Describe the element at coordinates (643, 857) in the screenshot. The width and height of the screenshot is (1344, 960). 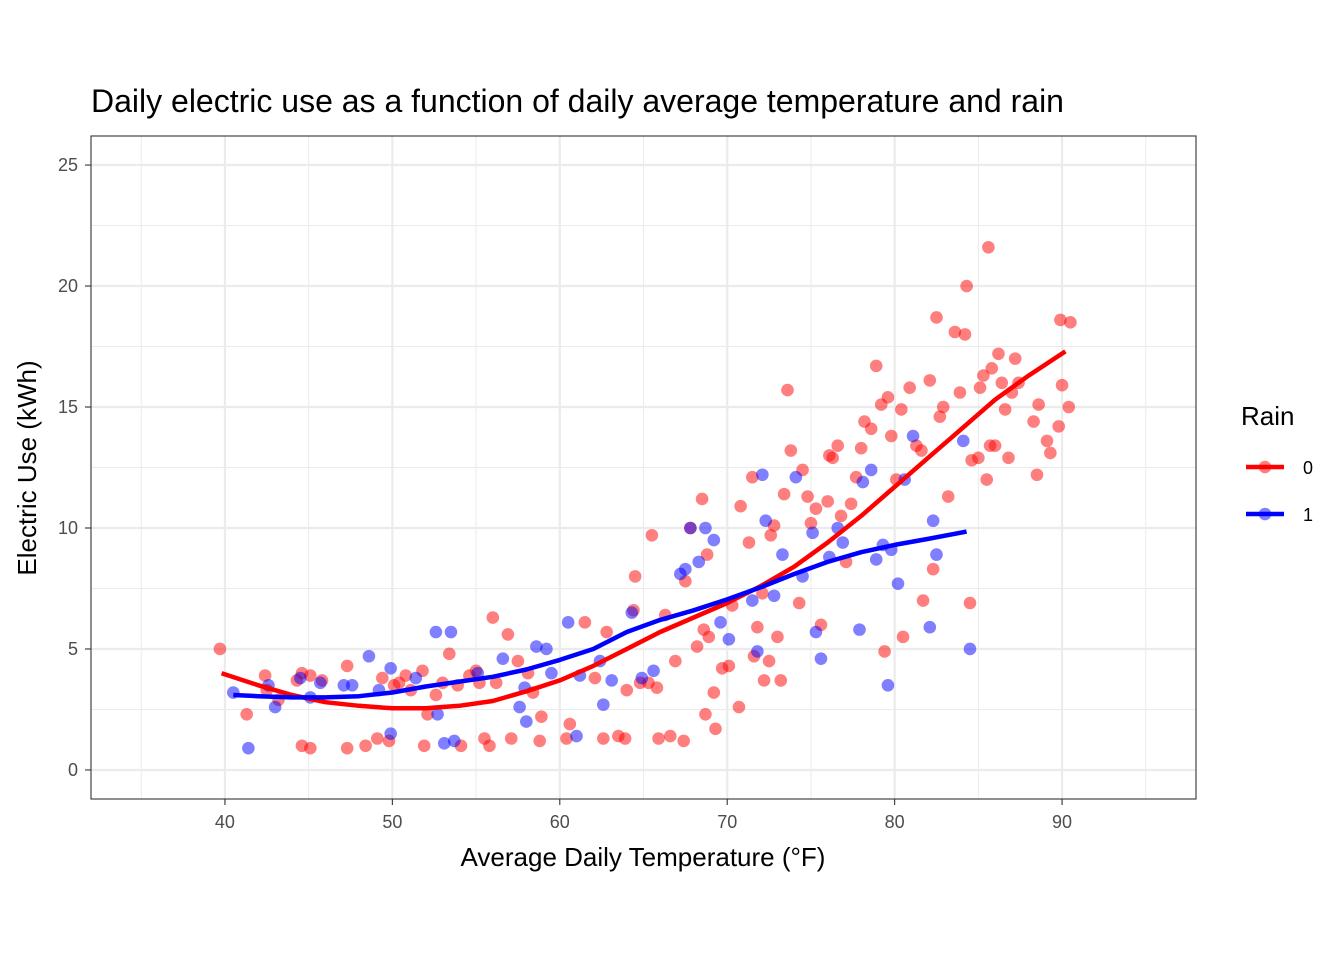
I see `x-axis-title: Average Daily Temperature (°F)` at that location.